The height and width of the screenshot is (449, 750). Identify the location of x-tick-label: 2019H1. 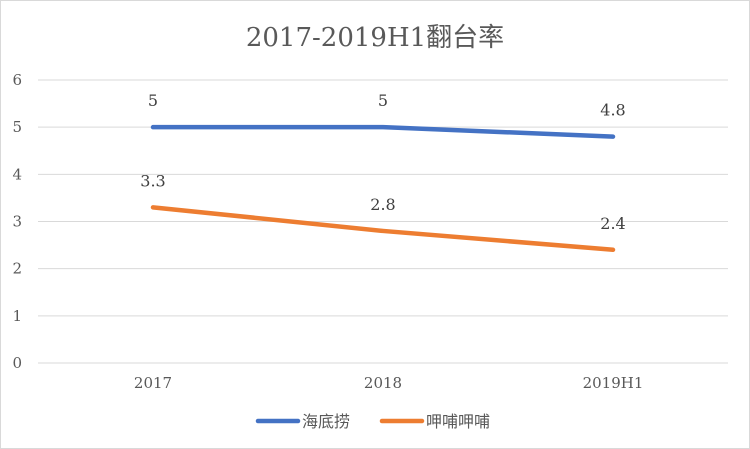
(613, 383).